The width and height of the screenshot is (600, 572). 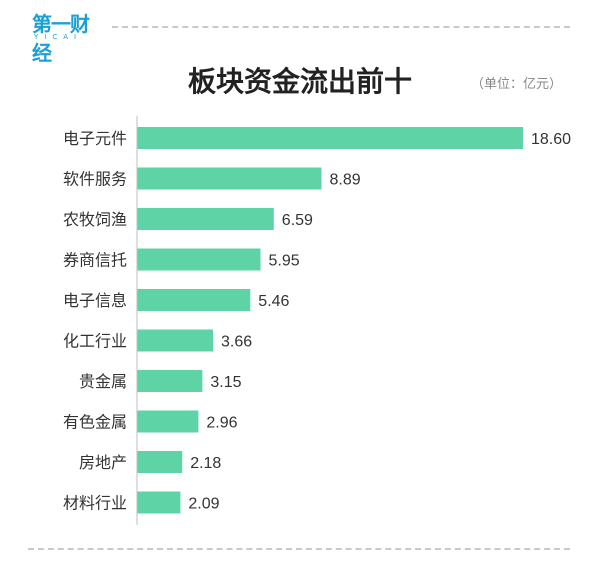 What do you see at coordinates (205, 463) in the screenshot?
I see `value-label-8: 2.18` at bounding box center [205, 463].